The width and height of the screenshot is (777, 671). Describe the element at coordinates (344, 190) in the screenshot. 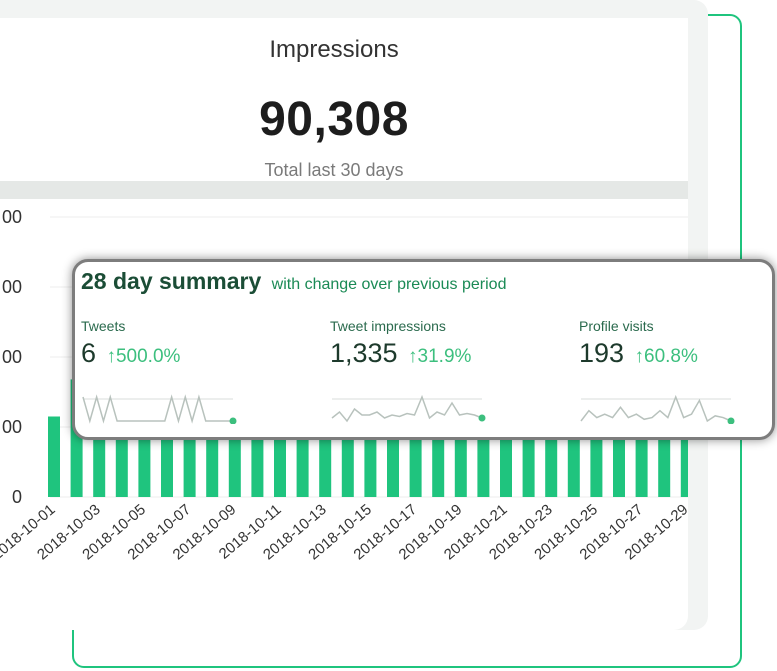

I see `divider-band` at that location.